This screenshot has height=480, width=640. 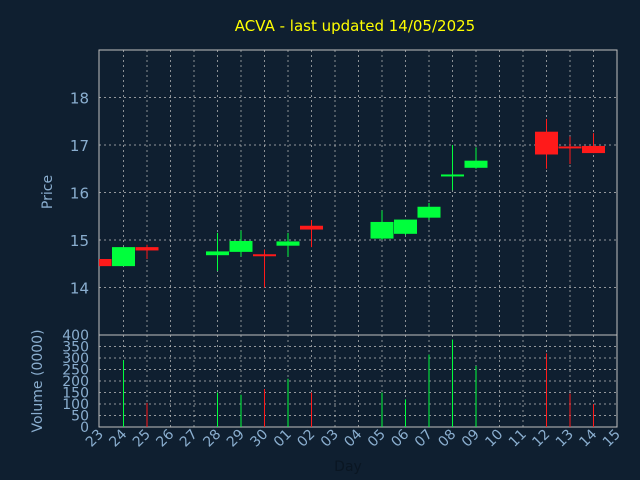 What do you see at coordinates (400, 438) in the screenshot?
I see `x-tick-label: 06` at bounding box center [400, 438].